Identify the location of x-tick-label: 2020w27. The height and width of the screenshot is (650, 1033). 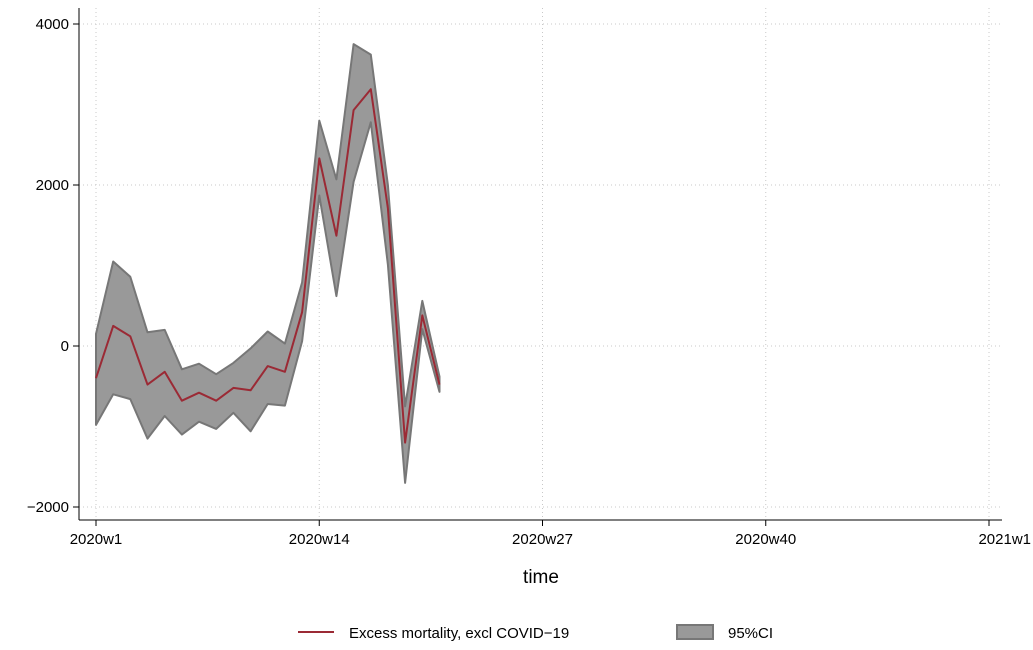
(542, 539).